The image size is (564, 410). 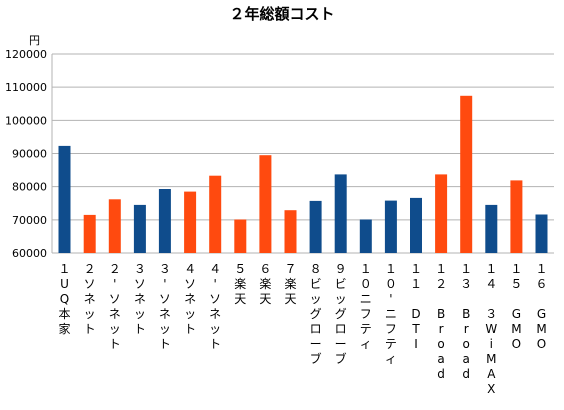 I want to click on x-axis-label: ６ 楽 天, so click(x=265, y=284).